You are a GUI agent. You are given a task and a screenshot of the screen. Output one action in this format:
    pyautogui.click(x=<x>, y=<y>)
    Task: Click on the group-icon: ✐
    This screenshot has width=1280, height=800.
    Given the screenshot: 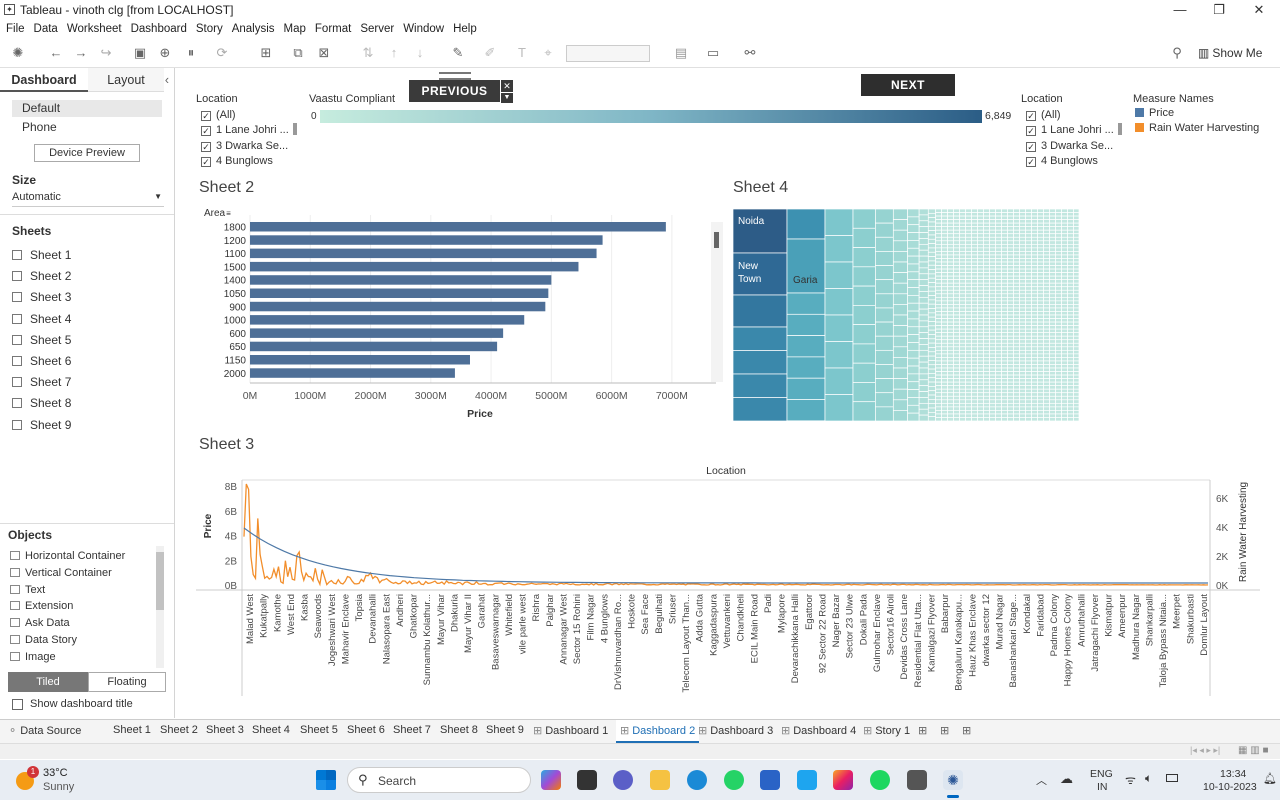 What is the action you would take?
    pyautogui.click(x=490, y=52)
    